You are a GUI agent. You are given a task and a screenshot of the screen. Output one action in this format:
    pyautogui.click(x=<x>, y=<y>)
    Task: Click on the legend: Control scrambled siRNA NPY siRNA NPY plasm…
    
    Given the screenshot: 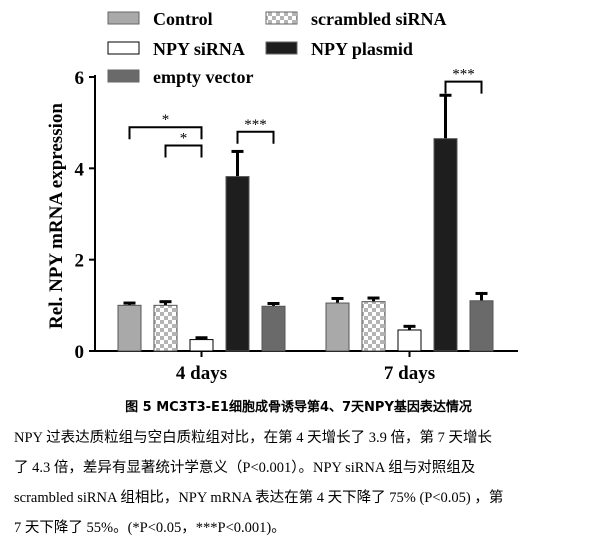 What is the action you would take?
    pyautogui.click(x=277, y=48)
    